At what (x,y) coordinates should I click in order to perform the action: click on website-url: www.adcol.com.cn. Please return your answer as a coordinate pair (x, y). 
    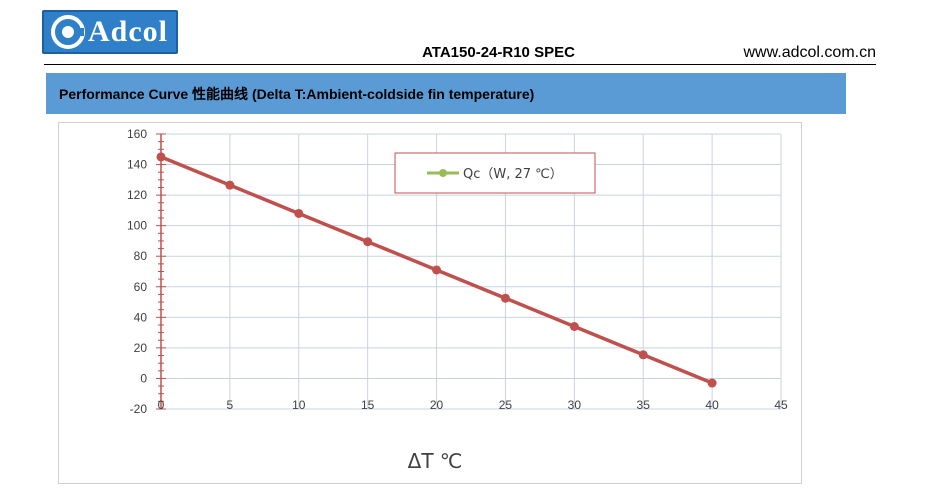
    Looking at the image, I should click on (810, 52).